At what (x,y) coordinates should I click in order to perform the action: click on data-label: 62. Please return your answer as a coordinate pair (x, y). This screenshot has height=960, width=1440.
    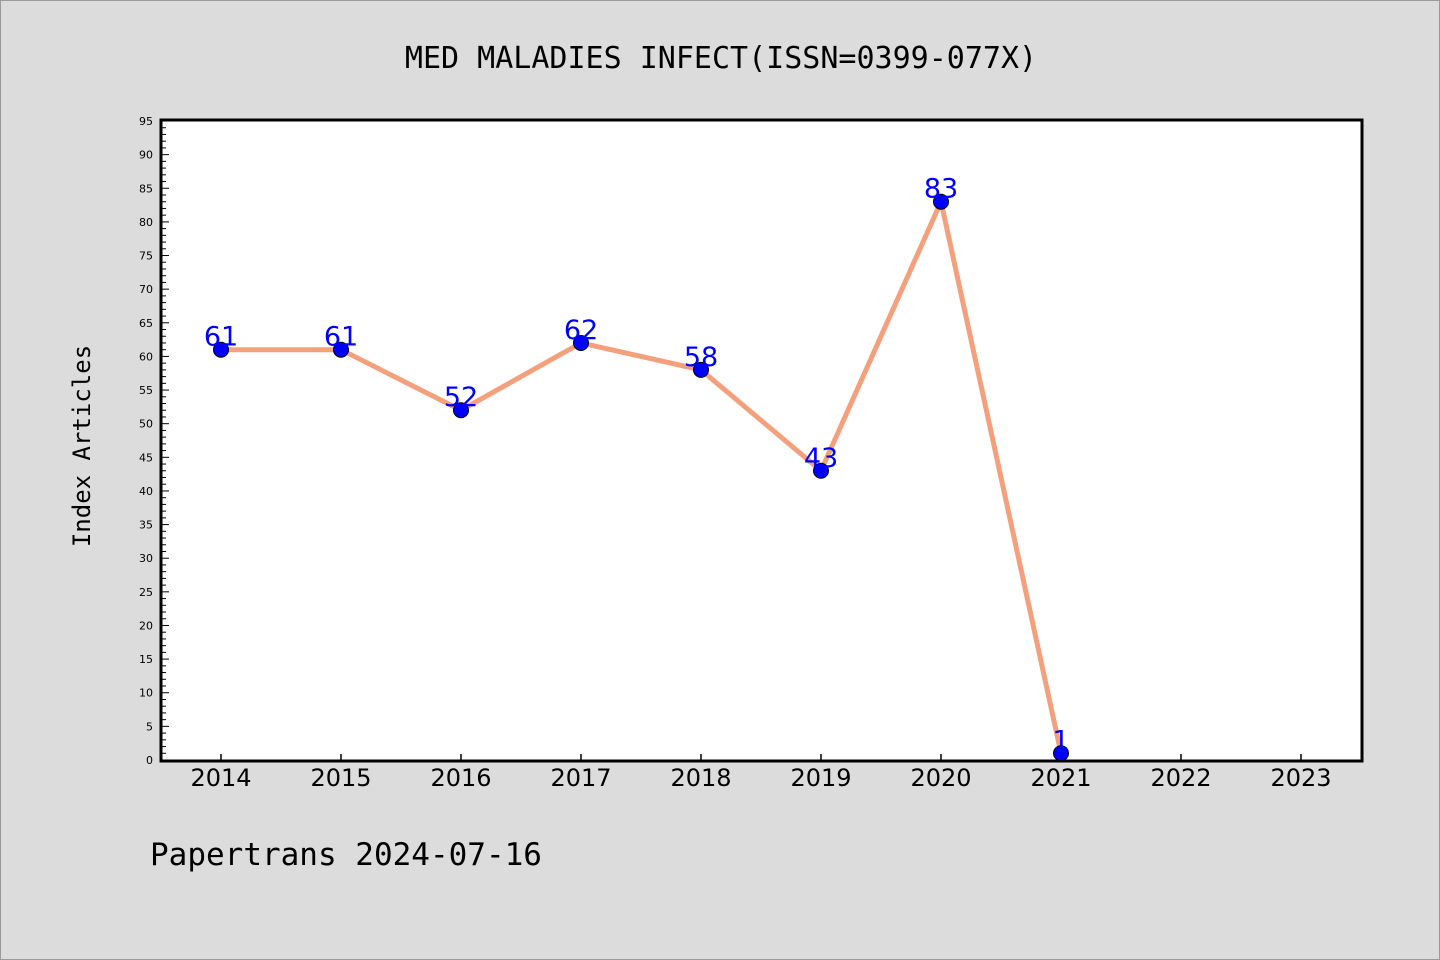
    Looking at the image, I should click on (581, 330).